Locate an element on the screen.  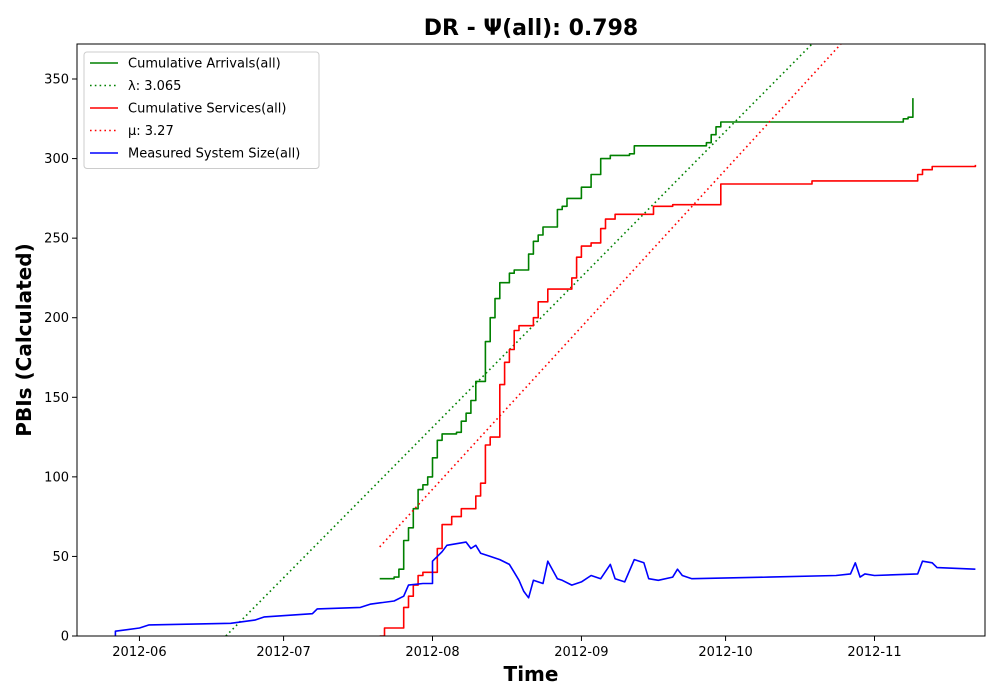
x-axis-label: Time is located at coordinates (531, 674).